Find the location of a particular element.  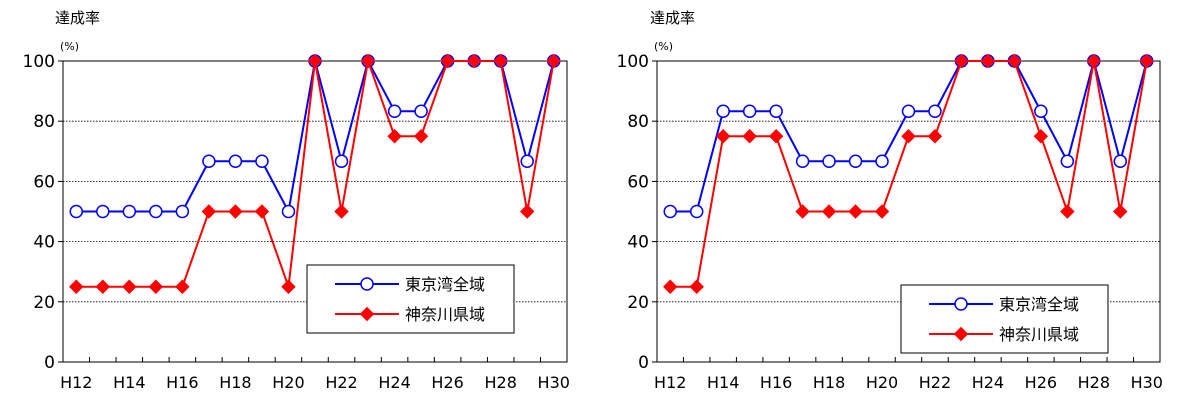

x-tick-label: H30 is located at coordinates (1147, 382).